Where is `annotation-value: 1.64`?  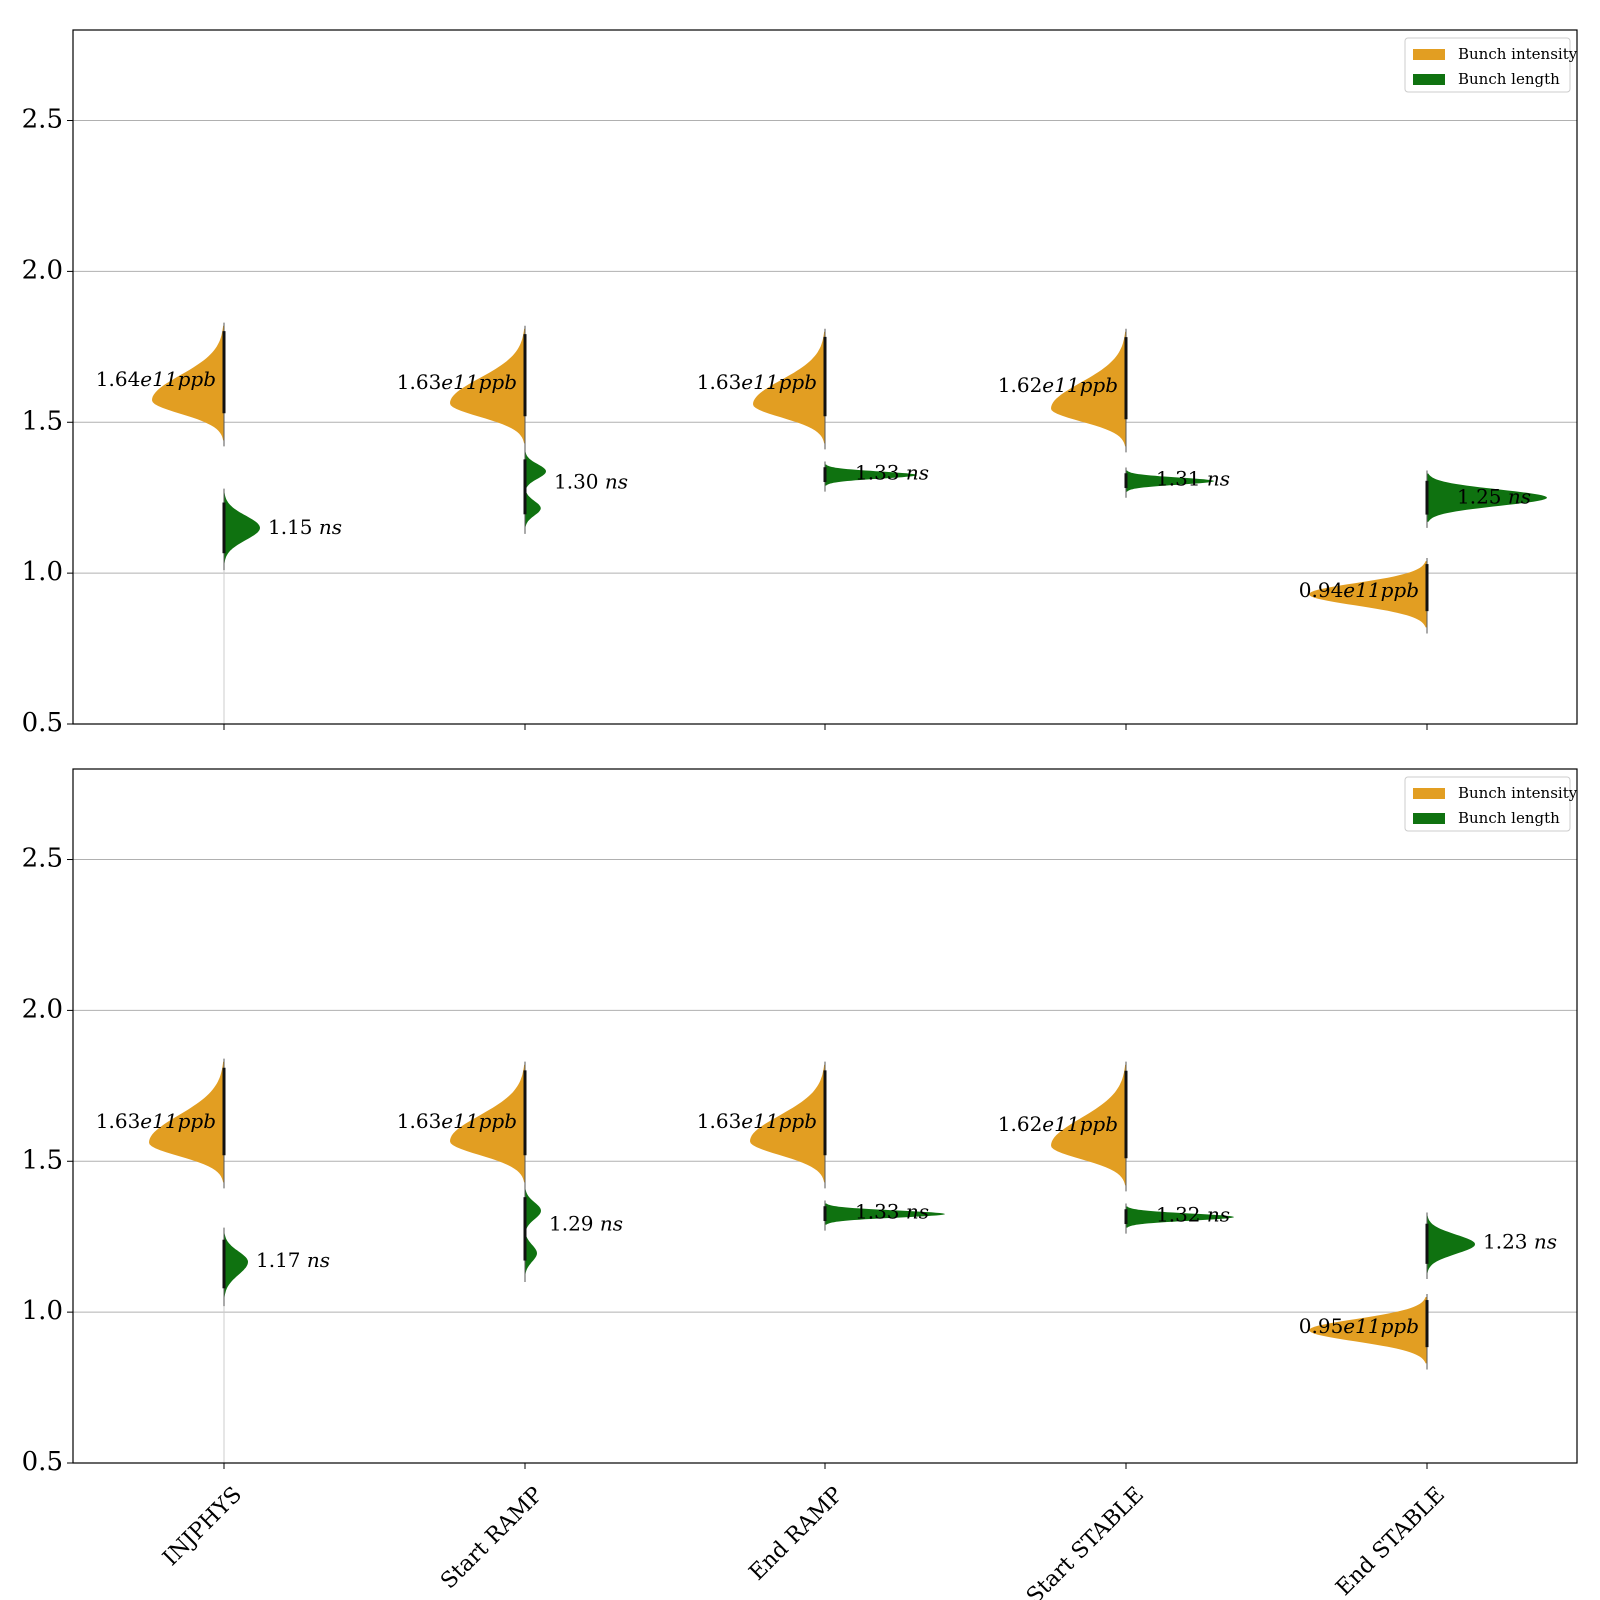
annotation-value: 1.64 is located at coordinates (118, 379).